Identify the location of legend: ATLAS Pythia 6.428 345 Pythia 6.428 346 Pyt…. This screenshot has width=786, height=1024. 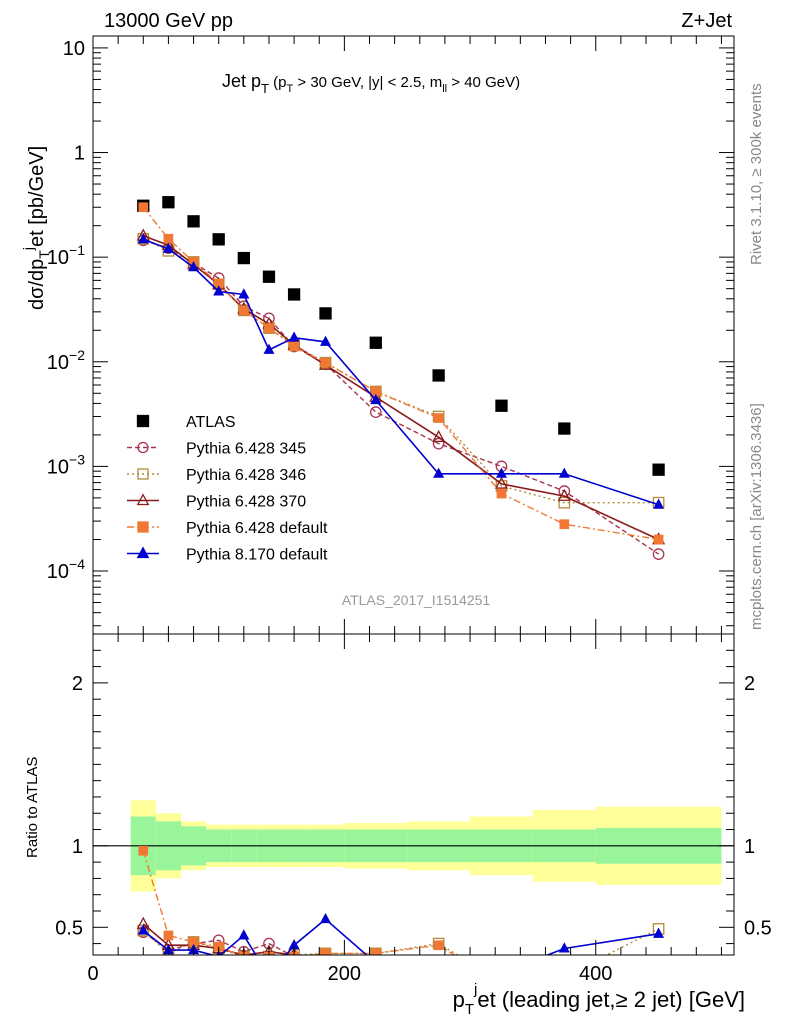
(227, 489).